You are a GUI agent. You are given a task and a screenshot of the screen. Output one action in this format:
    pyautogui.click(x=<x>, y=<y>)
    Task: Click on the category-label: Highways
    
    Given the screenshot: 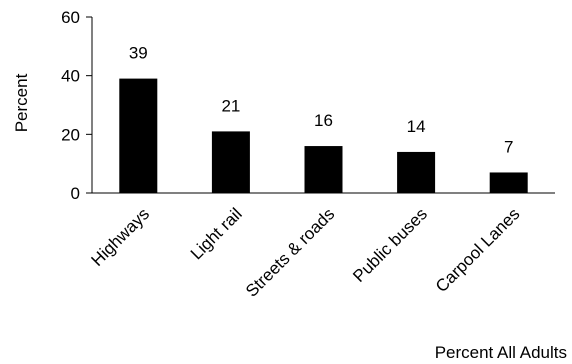 What is the action you would take?
    pyautogui.click(x=121, y=237)
    